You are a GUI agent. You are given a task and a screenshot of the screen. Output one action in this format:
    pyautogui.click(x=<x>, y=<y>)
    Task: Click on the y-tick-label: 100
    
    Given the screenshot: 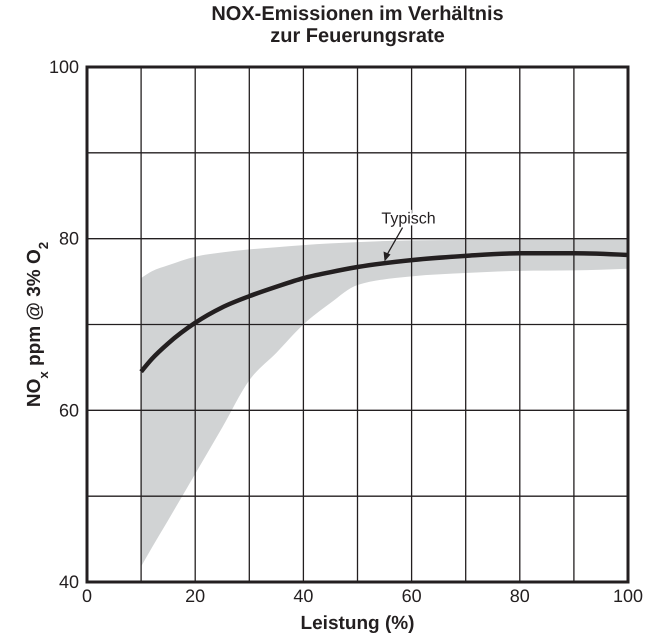 What is the action you would take?
    pyautogui.click(x=63, y=67)
    